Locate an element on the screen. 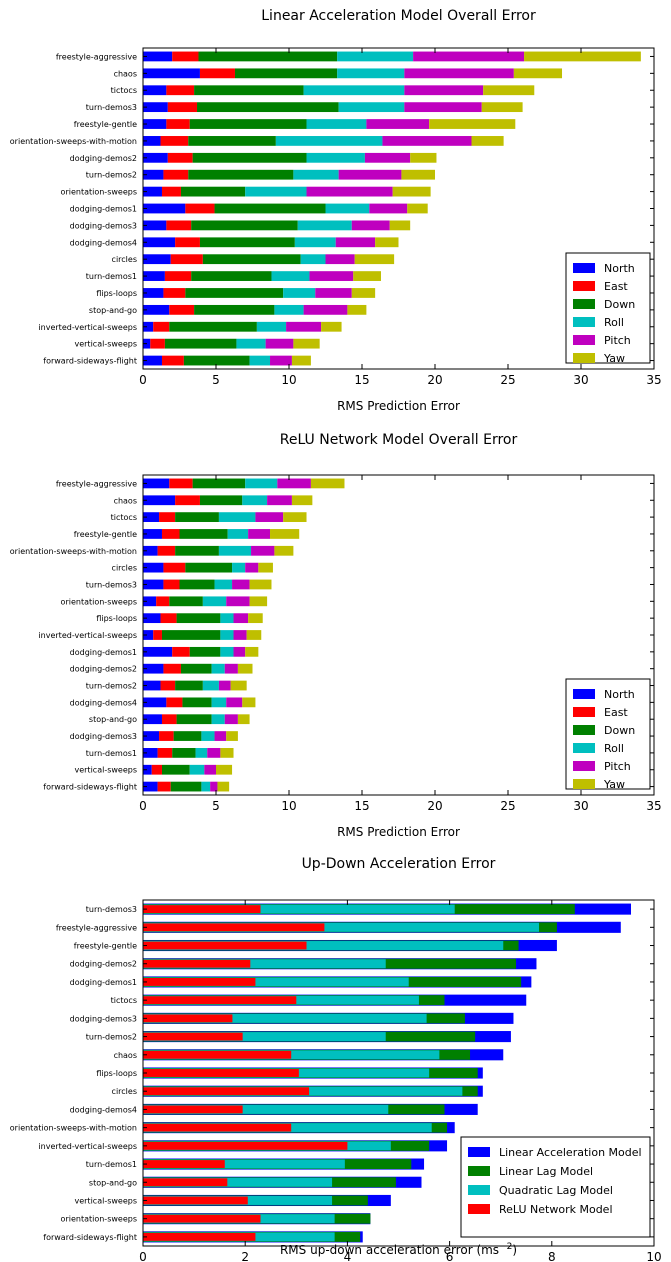 Image resolution: width=671 pixels, height=1262 pixels. category-label-orientation-sweeps-with-motion: orientation-sweeps-with-motion is located at coordinates (73, 551).